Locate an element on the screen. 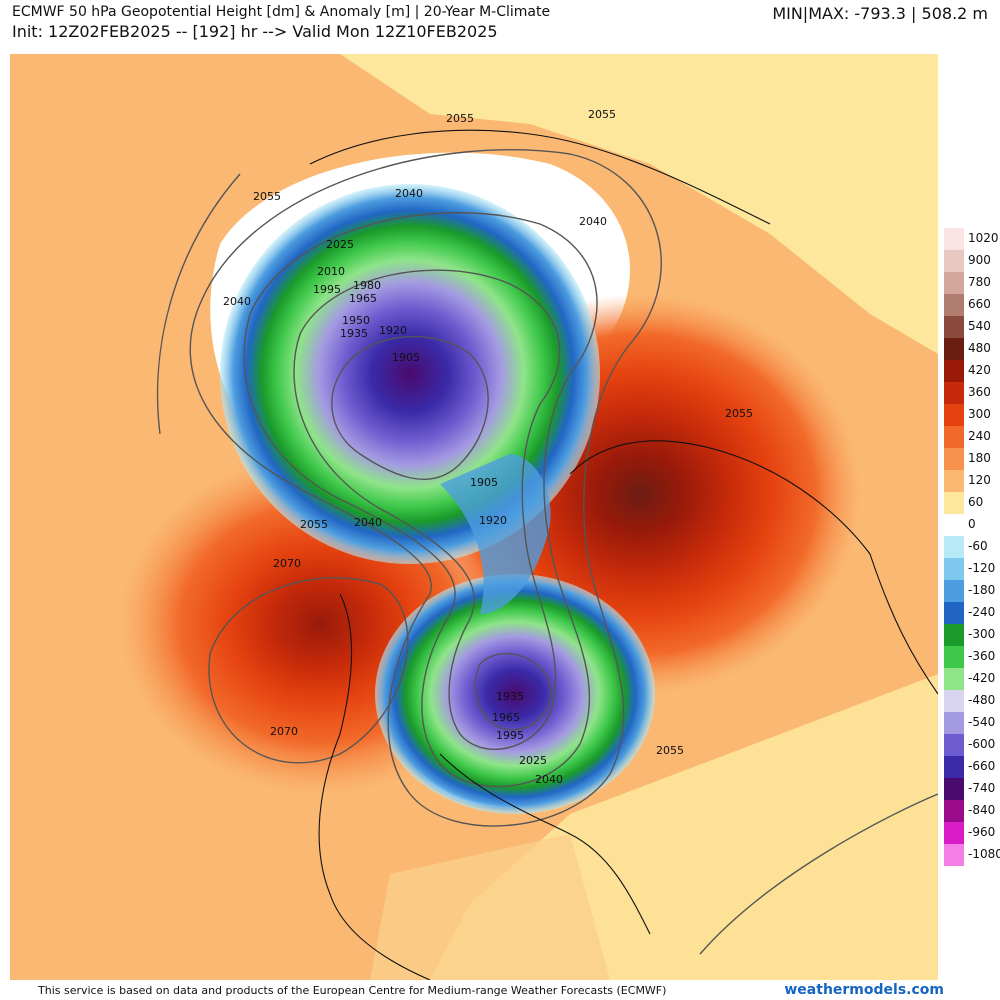  colorbar-entry: -1080 is located at coordinates (972, 855).